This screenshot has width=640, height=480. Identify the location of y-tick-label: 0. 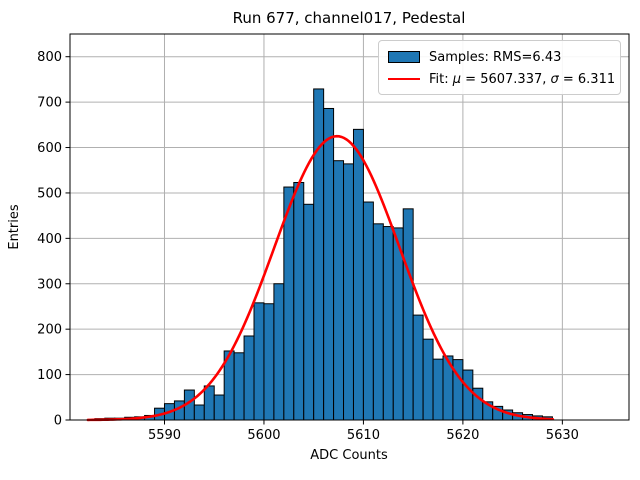
(58, 421).